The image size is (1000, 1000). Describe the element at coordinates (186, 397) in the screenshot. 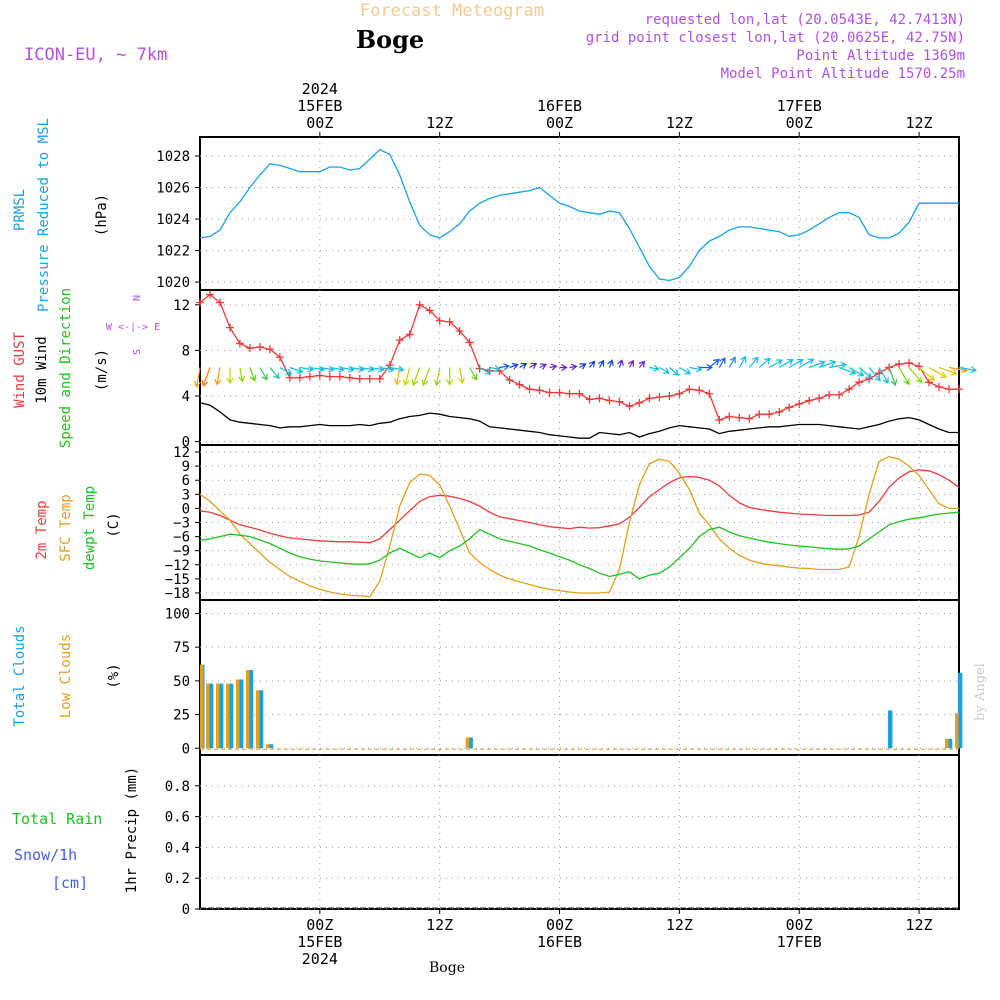

I see `y-tick-label: 4` at that location.